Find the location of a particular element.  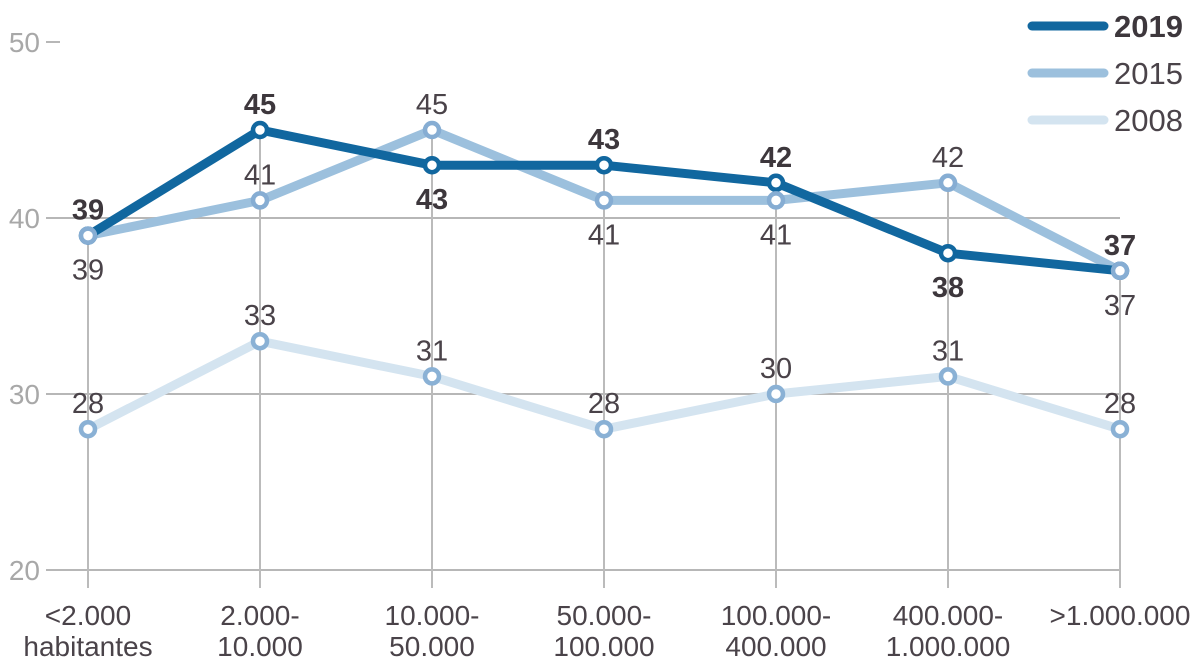

x-axis-label: 50.000-100.000 is located at coordinates (603, 631).